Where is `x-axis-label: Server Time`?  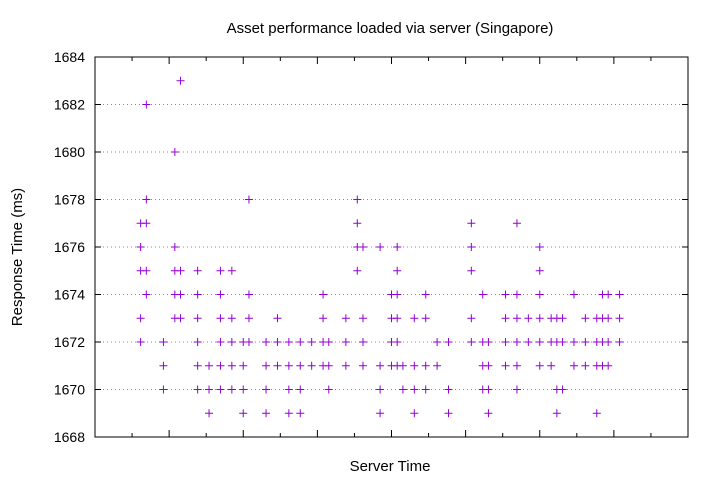
x-axis-label: Server Time is located at coordinates (390, 466).